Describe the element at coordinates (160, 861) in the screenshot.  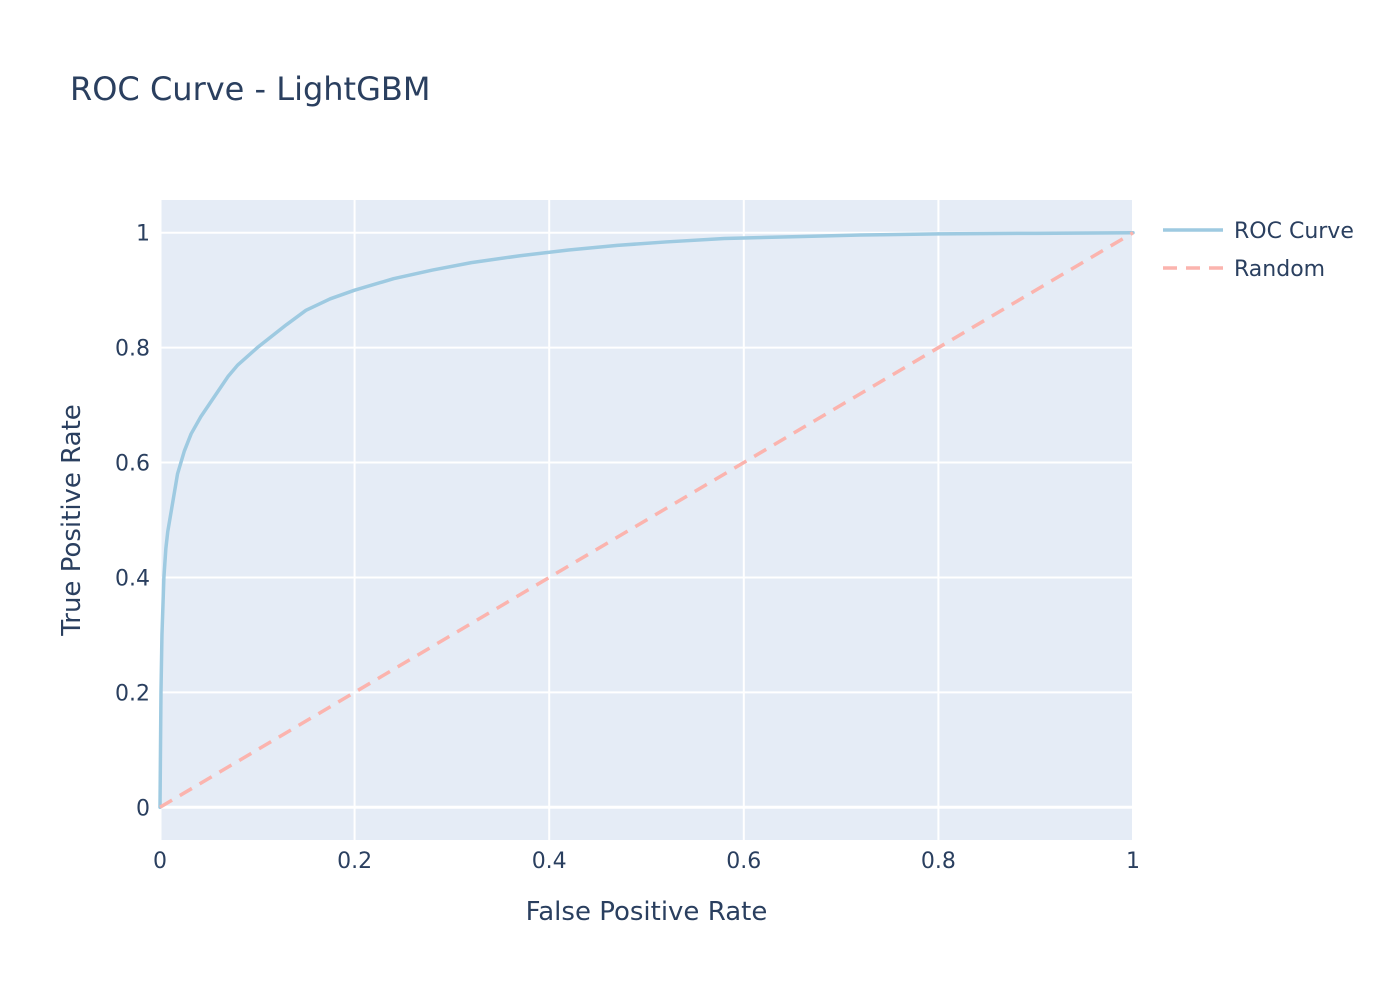
I see `x-tick-label: 0` at that location.